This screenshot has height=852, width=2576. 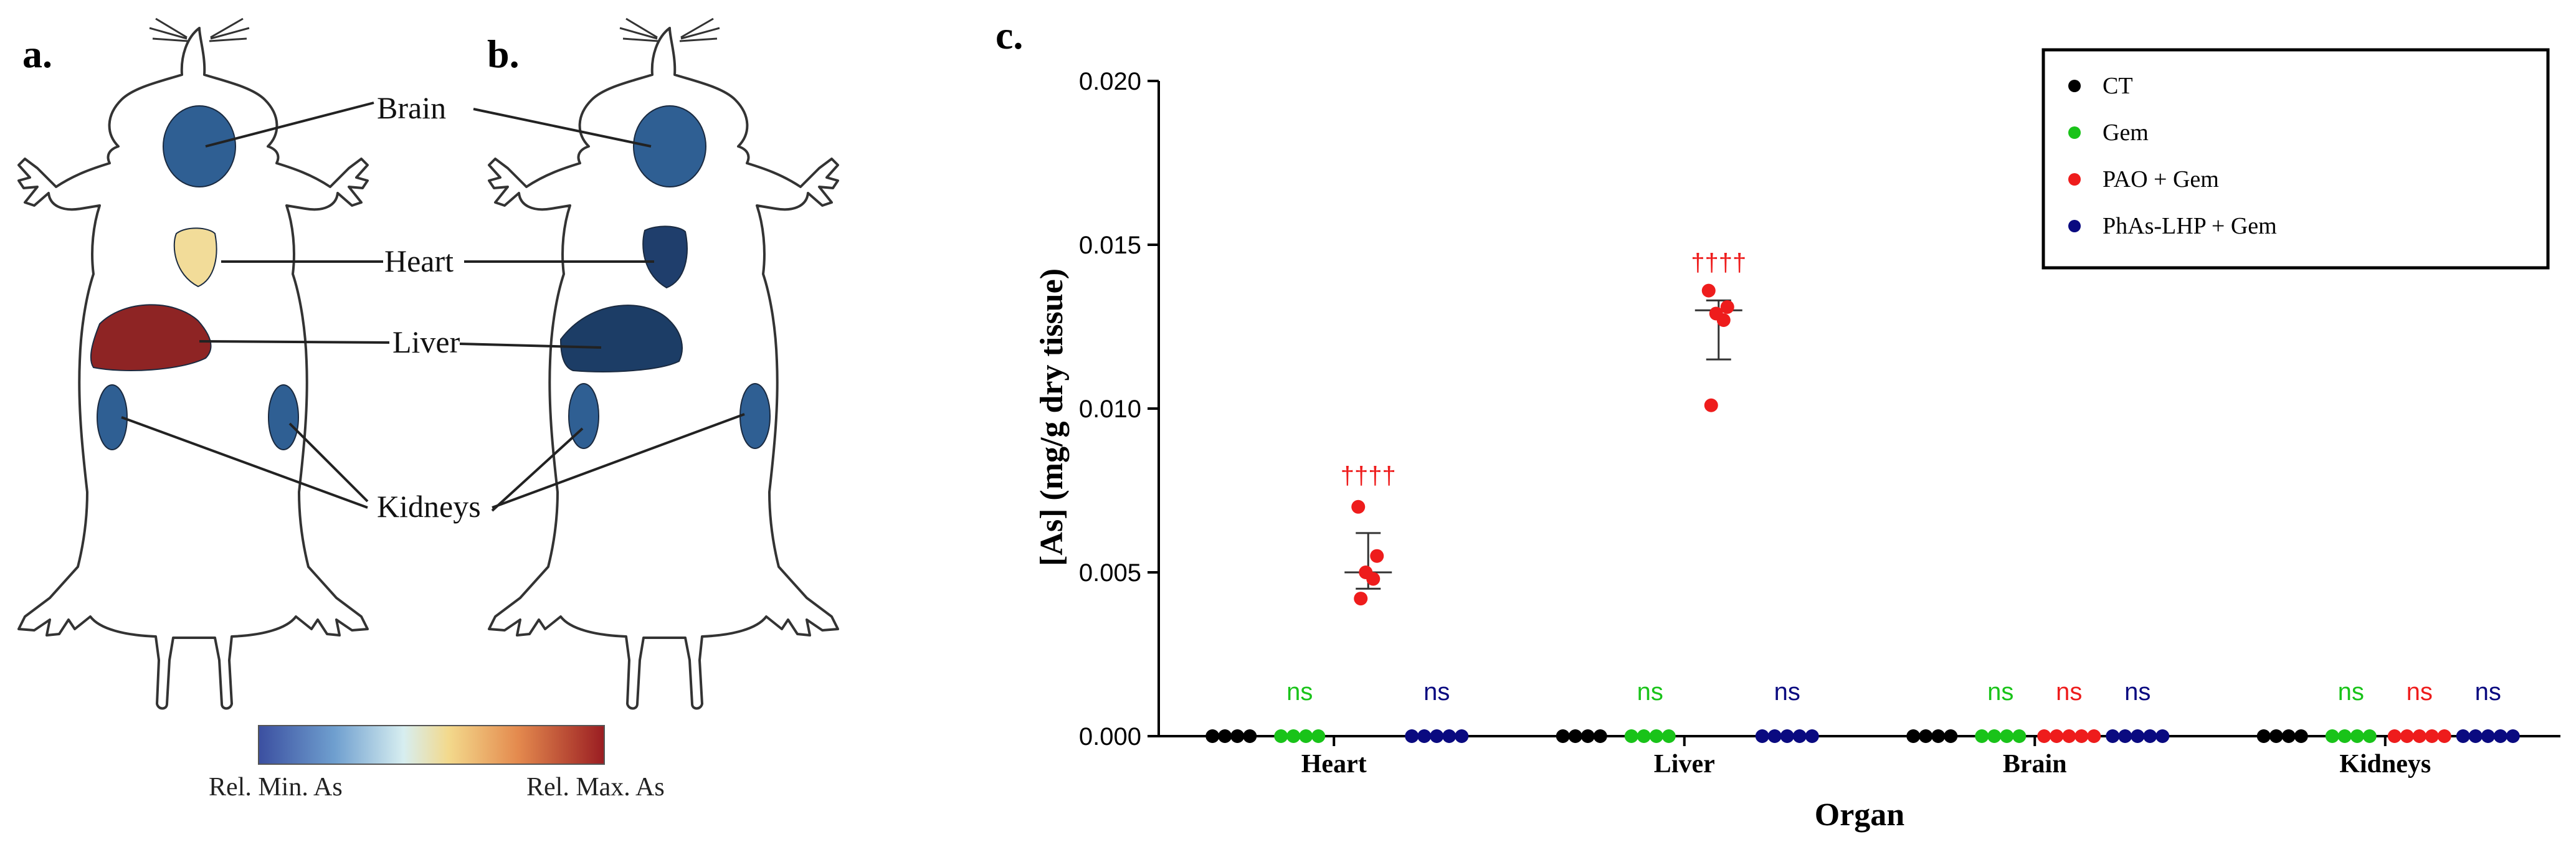 I want to click on y-tick-label: 0.005, so click(x=1110, y=573).